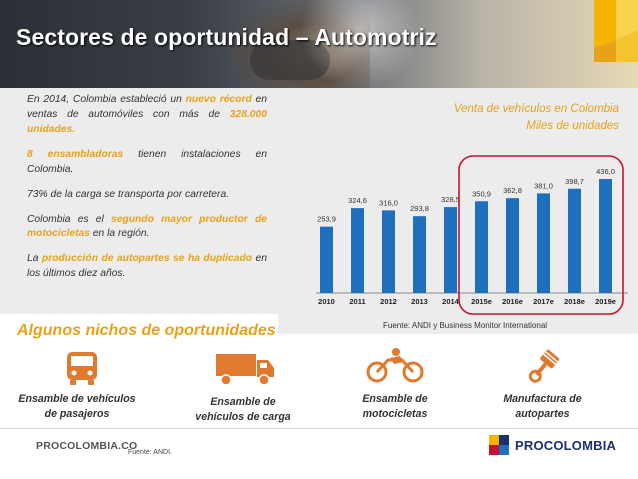  Describe the element at coordinates (499, 445) in the screenshot. I see `procolombia-logo-icon` at that location.